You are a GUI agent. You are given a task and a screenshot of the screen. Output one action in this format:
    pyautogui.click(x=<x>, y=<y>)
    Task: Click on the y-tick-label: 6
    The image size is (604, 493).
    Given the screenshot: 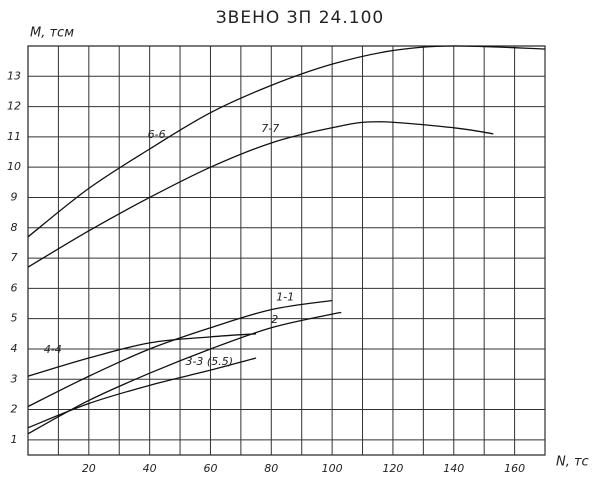 What is the action you would take?
    pyautogui.click(x=14, y=287)
    